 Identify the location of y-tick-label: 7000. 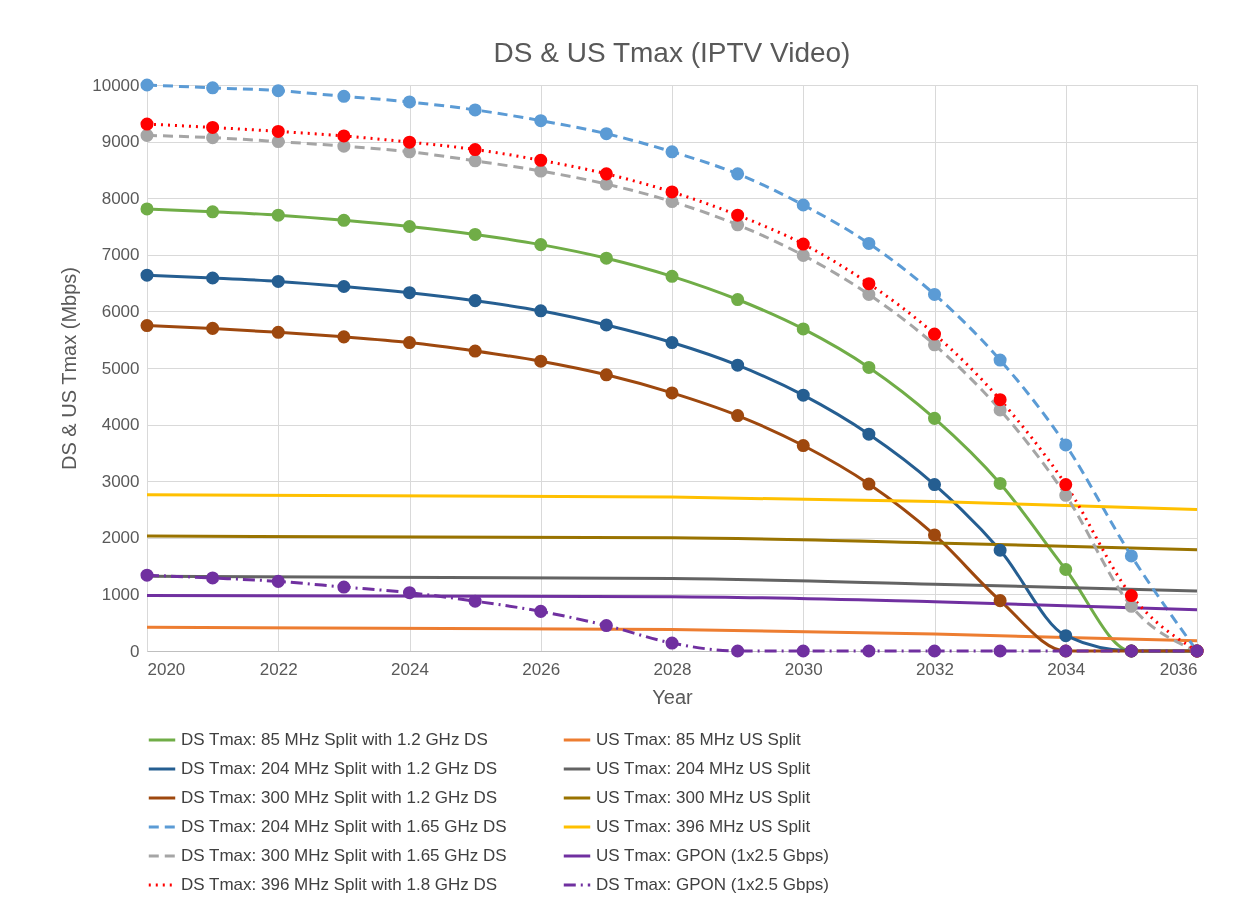
(120, 255).